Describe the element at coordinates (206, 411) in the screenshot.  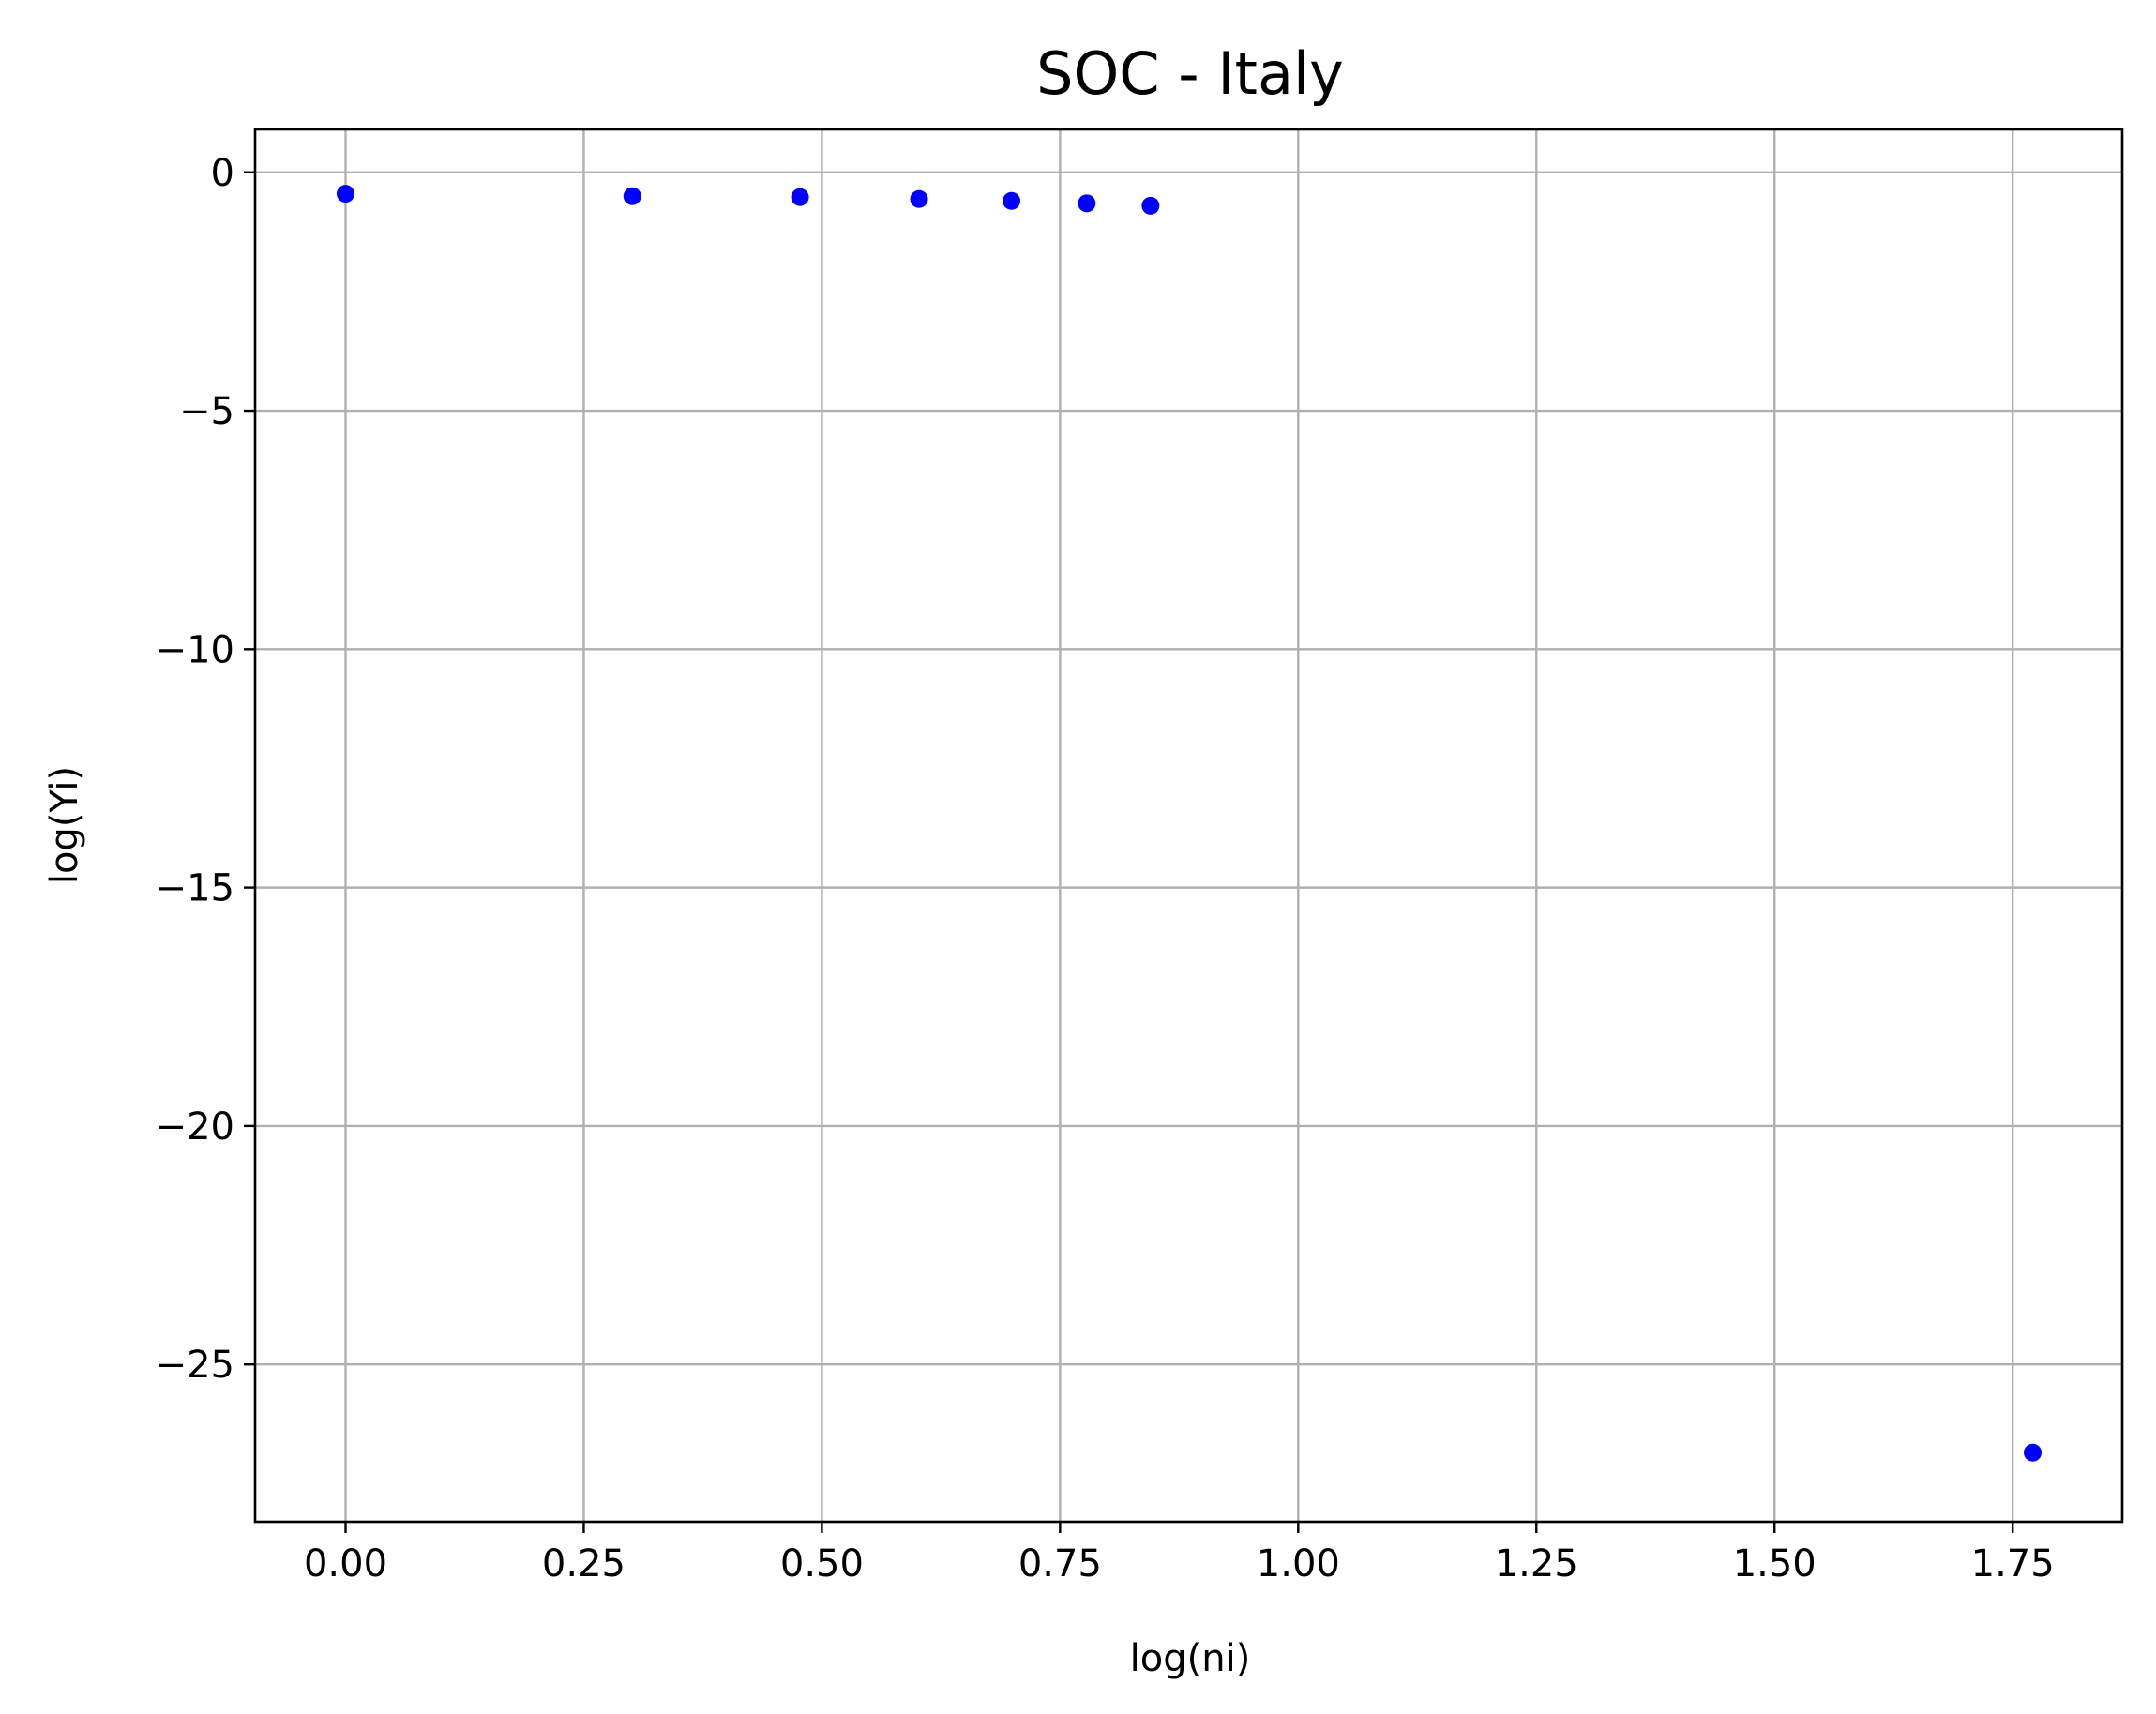
I see `y-tick-label: −5` at that location.